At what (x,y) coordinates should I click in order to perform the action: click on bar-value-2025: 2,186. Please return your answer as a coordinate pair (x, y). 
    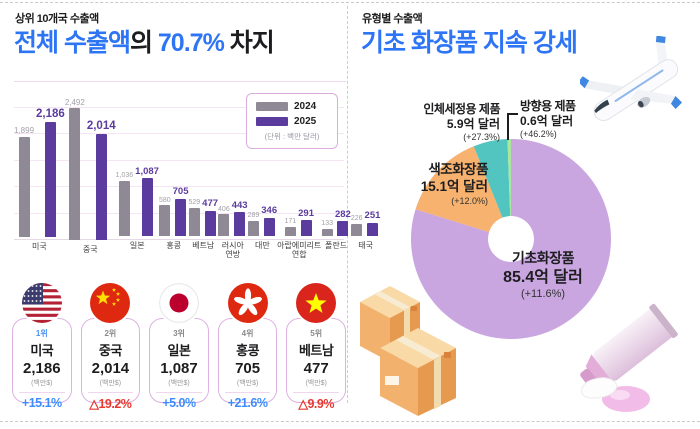
    Looking at the image, I should click on (50, 114).